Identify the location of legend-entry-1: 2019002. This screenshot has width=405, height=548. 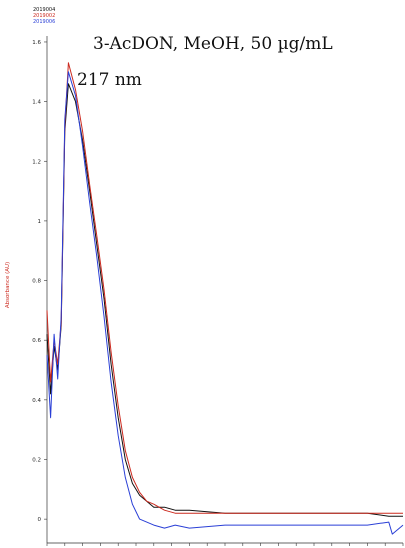
(44, 16).